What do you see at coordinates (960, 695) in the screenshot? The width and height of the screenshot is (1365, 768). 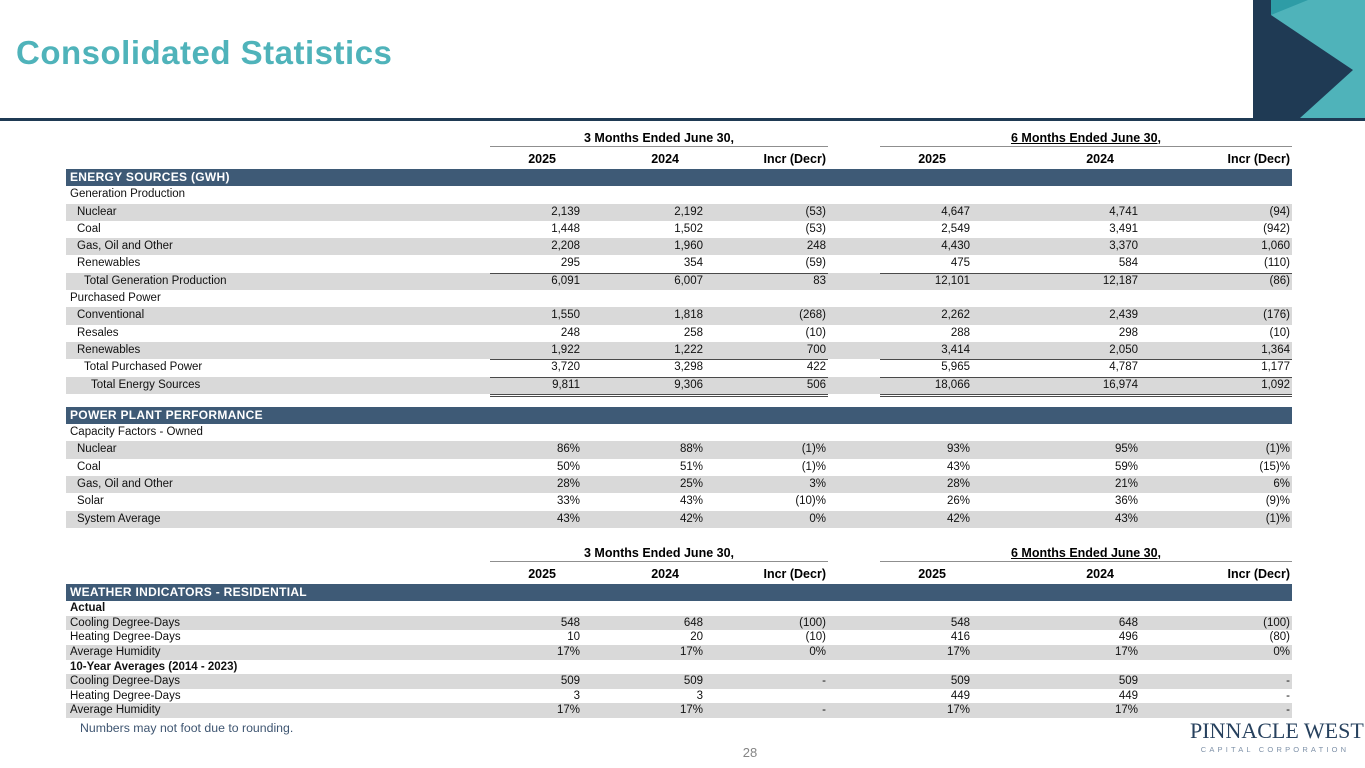 I see `value-cell: 449` at bounding box center [960, 695].